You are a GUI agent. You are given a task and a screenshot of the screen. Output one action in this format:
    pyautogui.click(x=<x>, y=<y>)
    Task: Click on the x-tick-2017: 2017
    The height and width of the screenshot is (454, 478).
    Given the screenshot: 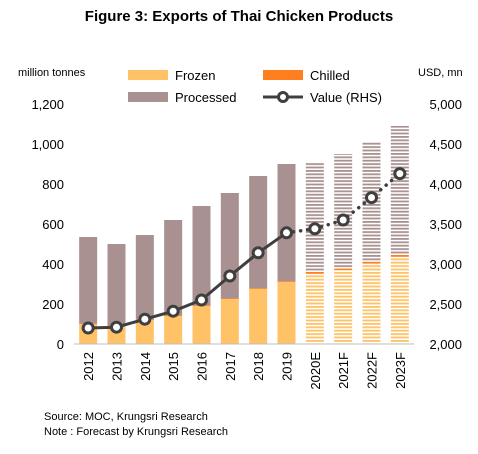 What is the action you would take?
    pyautogui.click(x=230, y=366)
    